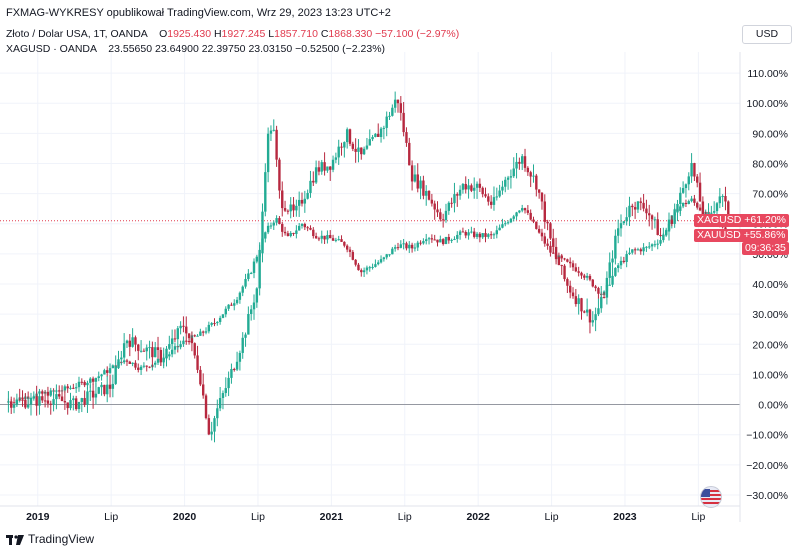  I want to click on x-tick-label: 2019, so click(38, 517).